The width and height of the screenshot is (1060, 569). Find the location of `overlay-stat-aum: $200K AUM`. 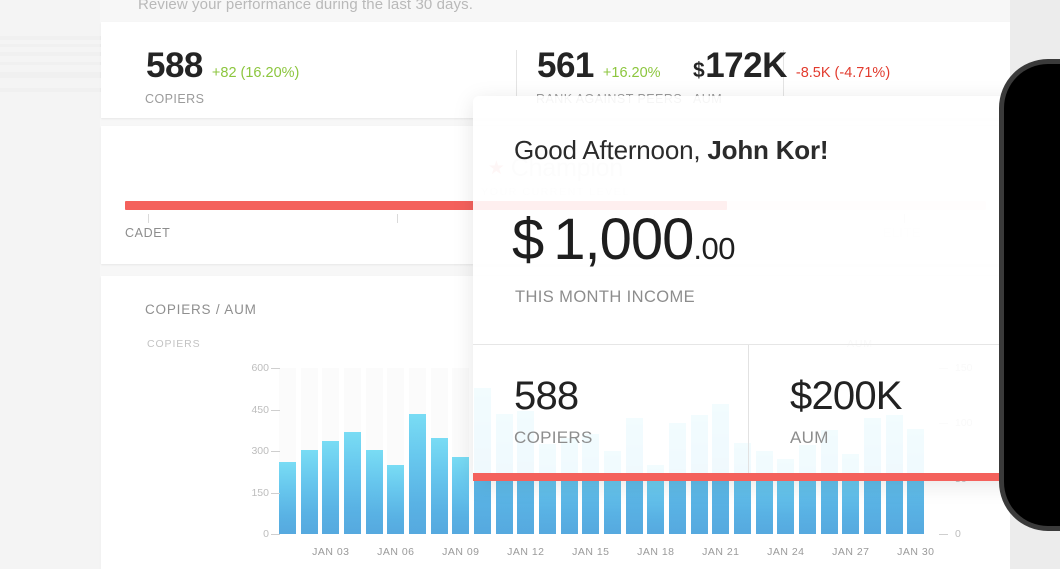

overlay-stat-aum: $200K AUM is located at coordinates (846, 412).